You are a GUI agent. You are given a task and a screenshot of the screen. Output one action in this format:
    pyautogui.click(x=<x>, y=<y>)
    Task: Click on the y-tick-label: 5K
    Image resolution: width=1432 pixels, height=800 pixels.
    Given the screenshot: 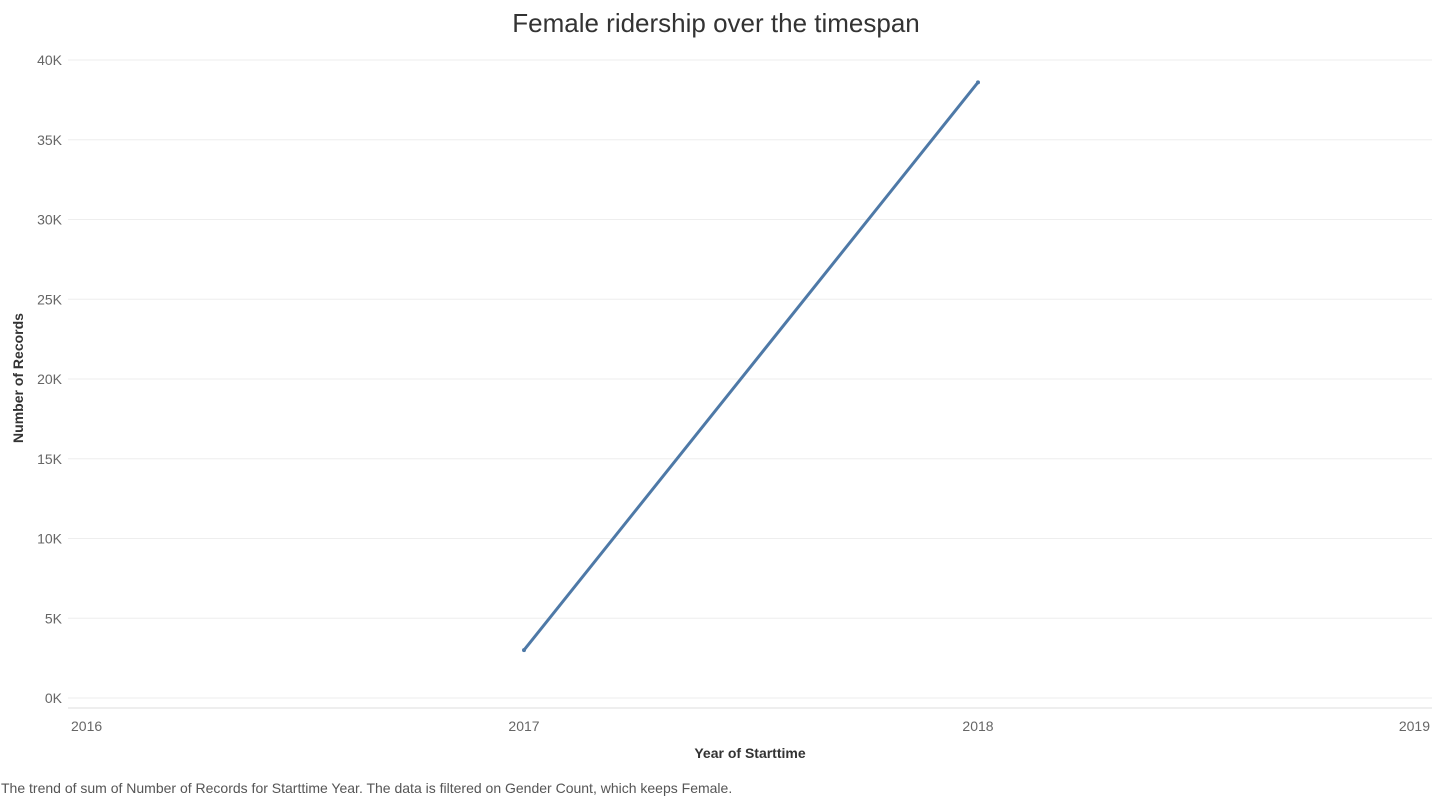 What is the action you would take?
    pyautogui.click(x=54, y=618)
    